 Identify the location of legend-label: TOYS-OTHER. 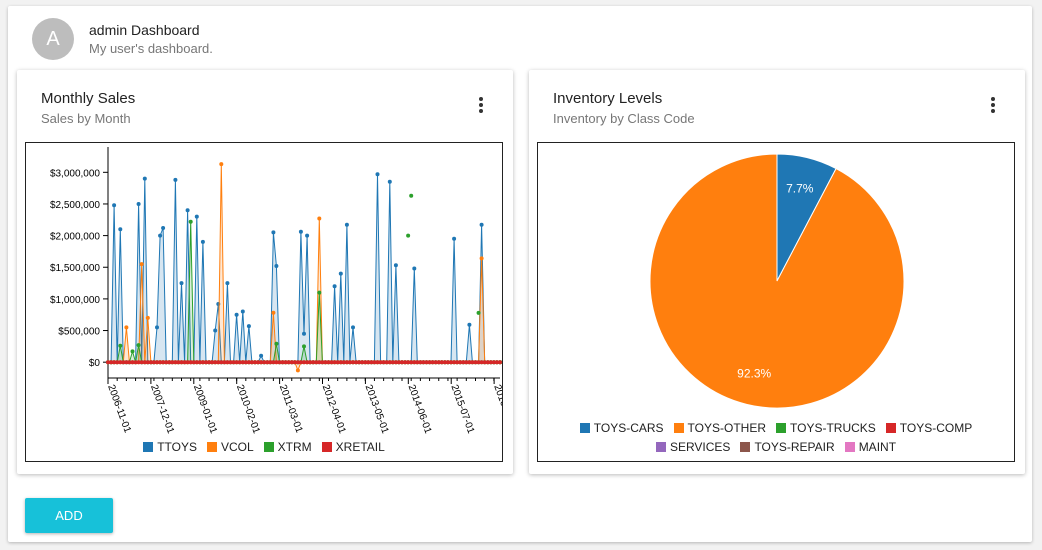
(726, 428).